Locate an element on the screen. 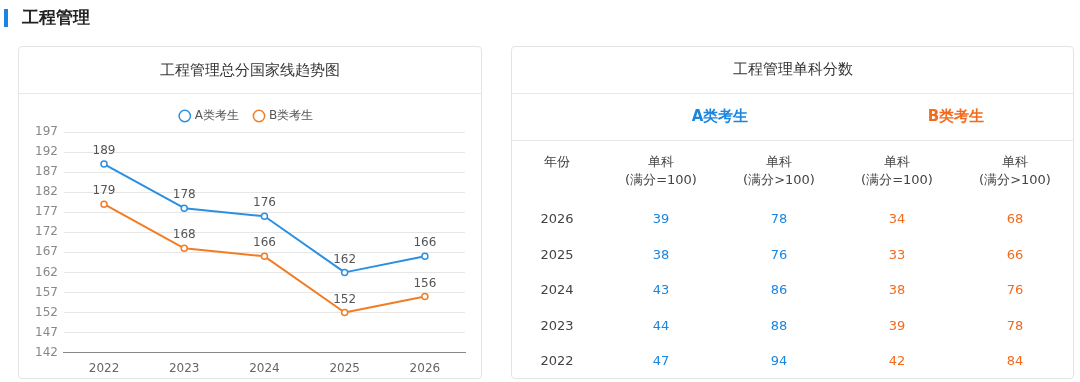  data-label: 189 is located at coordinates (104, 150).